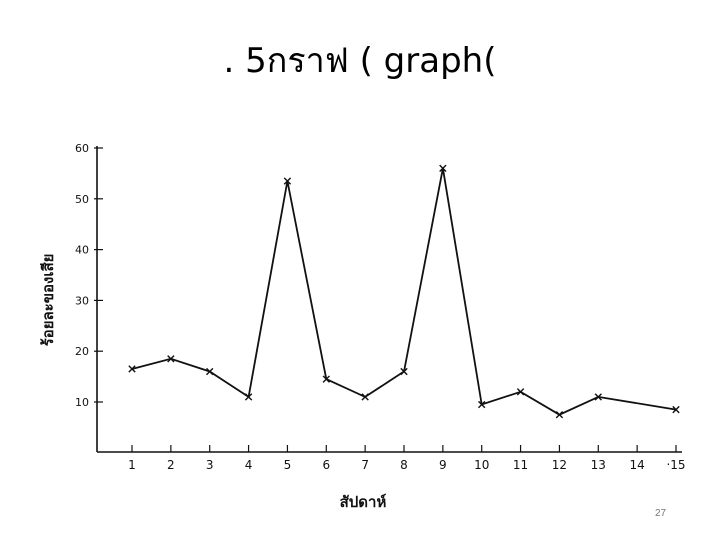 This screenshot has width=720, height=544. I want to click on x-tick-label: 14, so click(637, 465).